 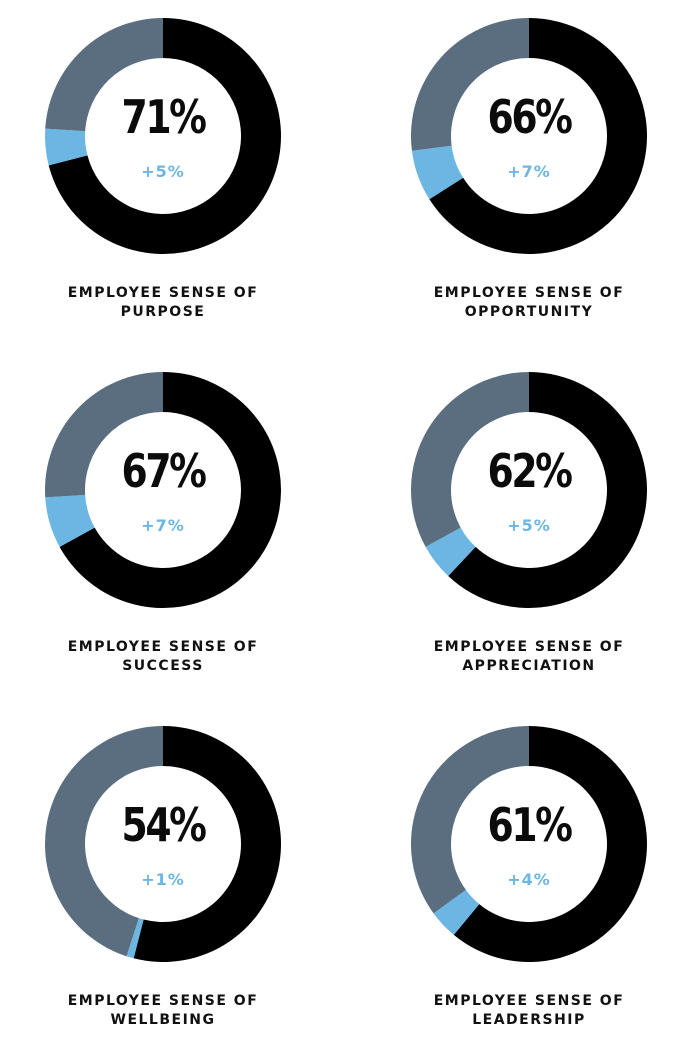 What do you see at coordinates (163, 657) in the screenshot?
I see `chart-label: EMPLOYEE SENSE OF SUCCESS` at bounding box center [163, 657].